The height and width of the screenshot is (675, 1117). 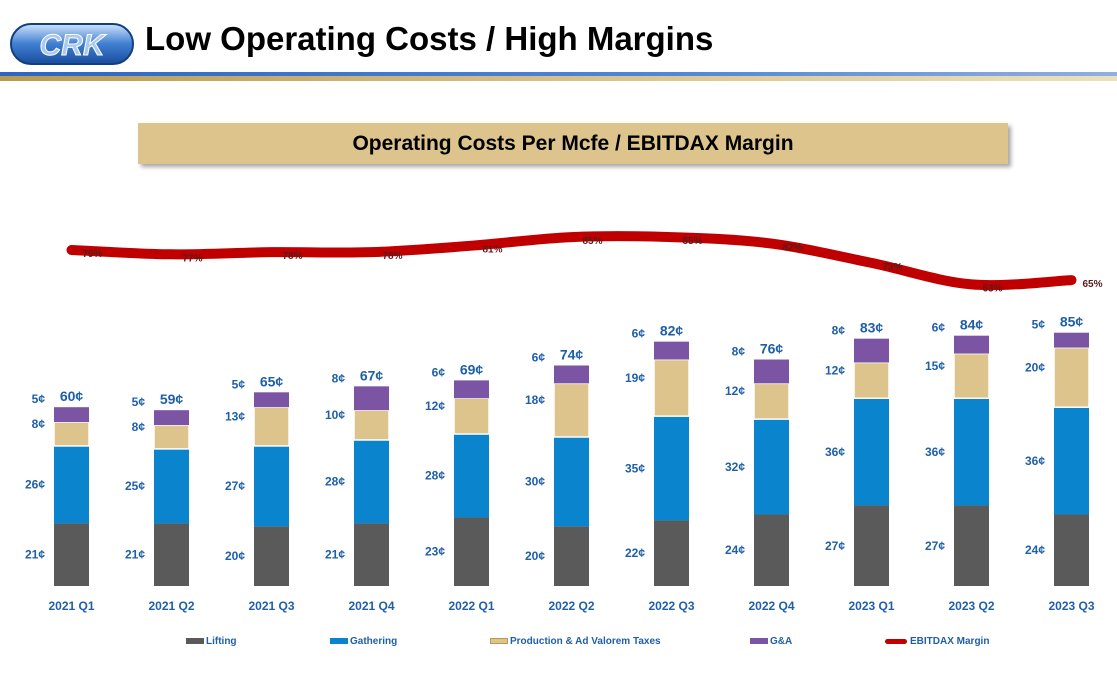 What do you see at coordinates (671, 606) in the screenshot?
I see `x-tick-label: 2022 Q3` at bounding box center [671, 606].